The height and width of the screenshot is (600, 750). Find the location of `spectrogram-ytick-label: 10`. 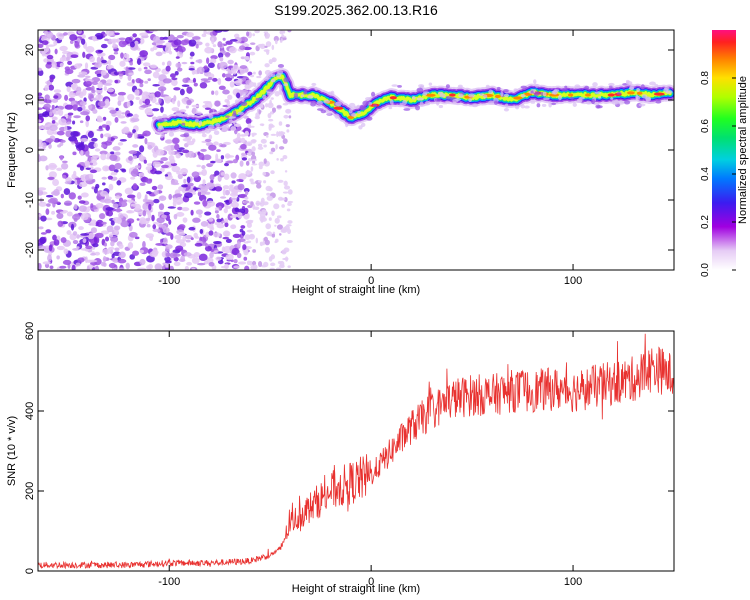

spectrogram-ytick-label: 10 is located at coordinates (30, 100).